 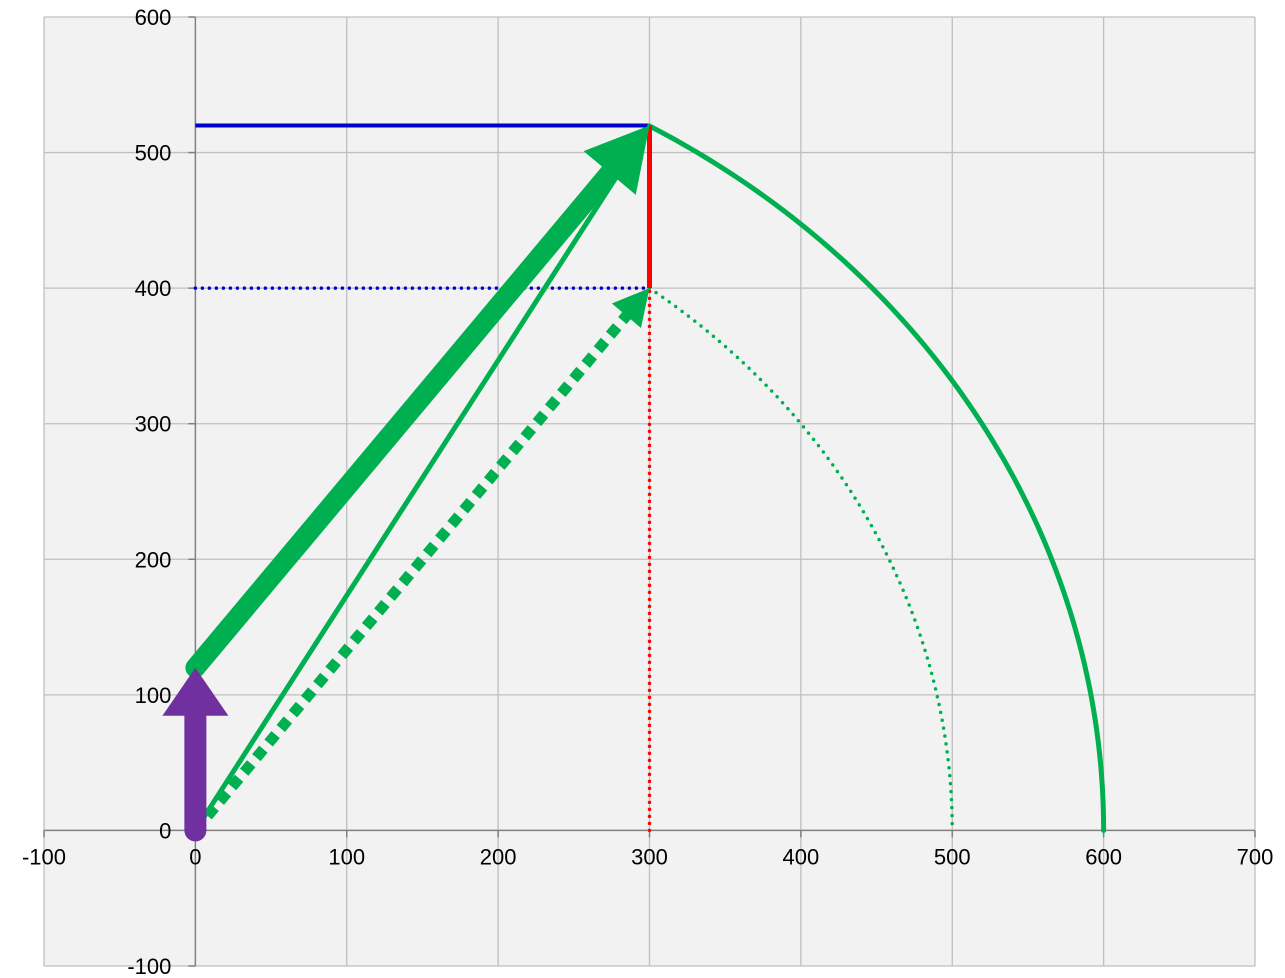 I want to click on x-tick-label: 300, so click(x=649, y=856).